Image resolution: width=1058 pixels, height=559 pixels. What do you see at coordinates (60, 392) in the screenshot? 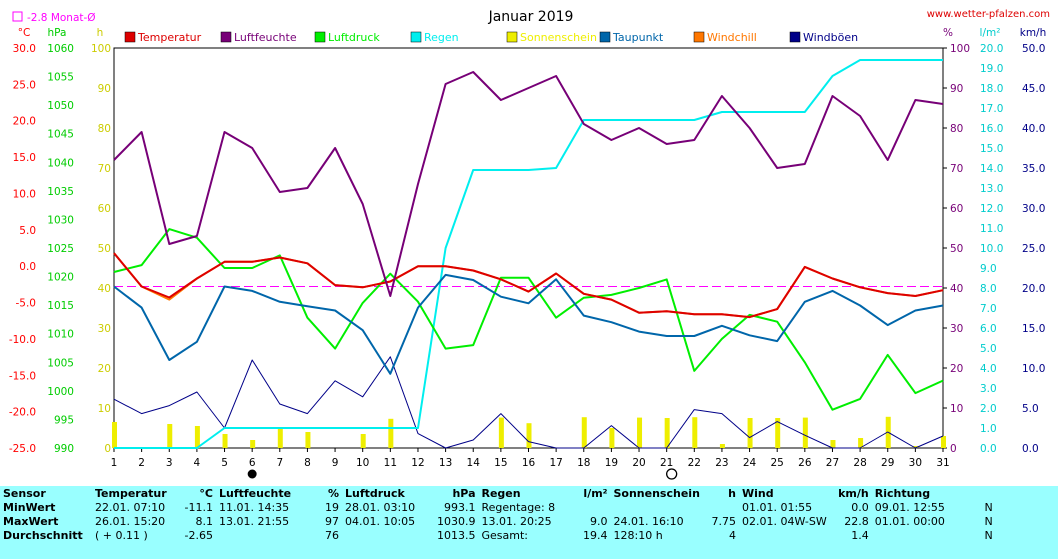
I see `pressure-tick-label: 1000` at bounding box center [60, 392].